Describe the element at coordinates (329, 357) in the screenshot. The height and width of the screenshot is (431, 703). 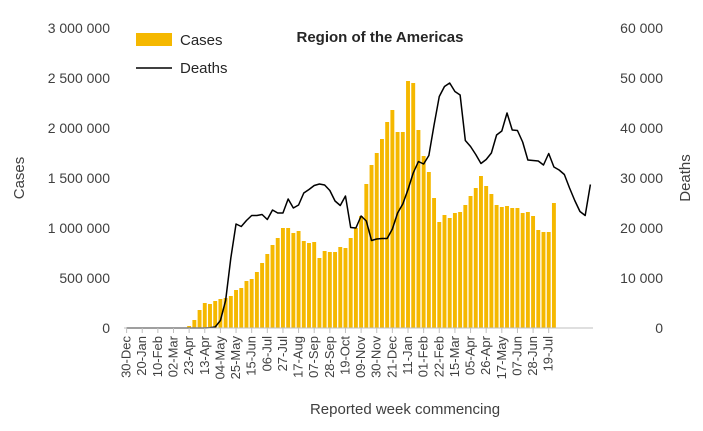
I see `x-tick-label: 28-Sep` at that location.